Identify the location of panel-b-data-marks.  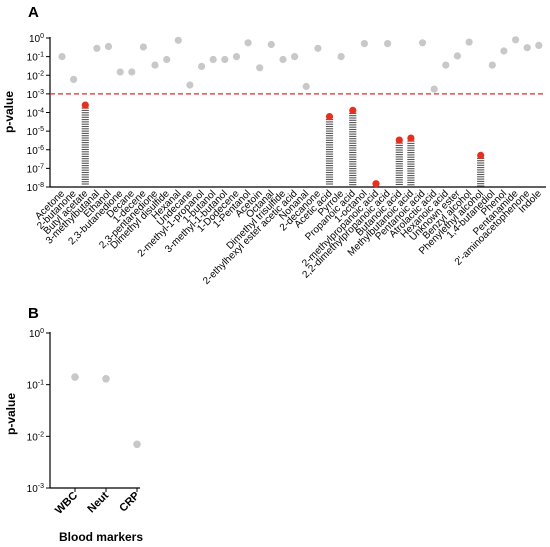
(106, 411).